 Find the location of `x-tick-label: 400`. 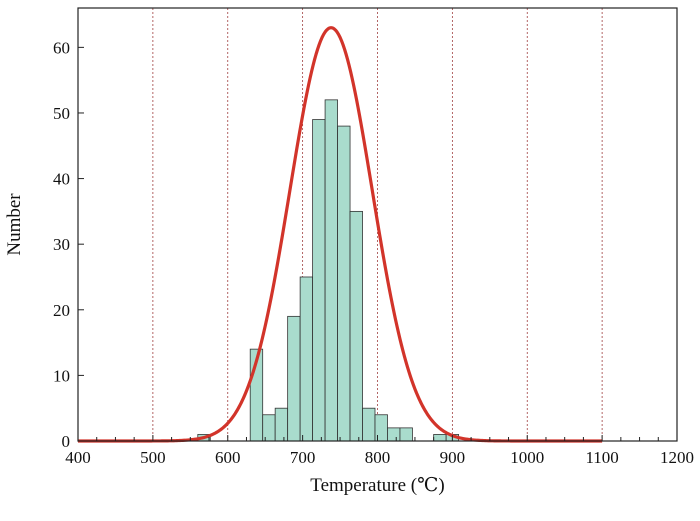

x-tick-label: 400 is located at coordinates (78, 457).